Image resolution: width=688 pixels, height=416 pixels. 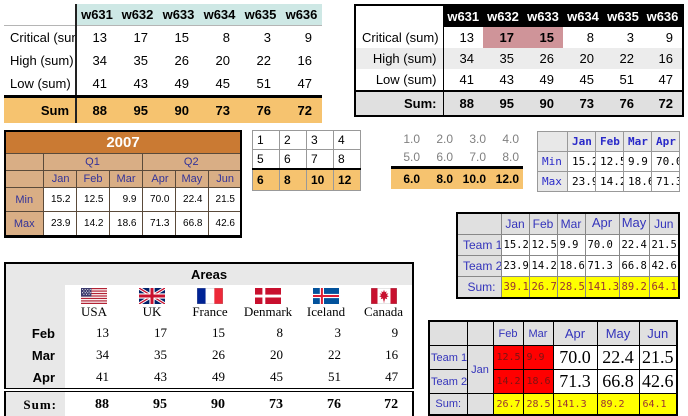 I want to click on data-cell: 43, so click(x=140, y=83).